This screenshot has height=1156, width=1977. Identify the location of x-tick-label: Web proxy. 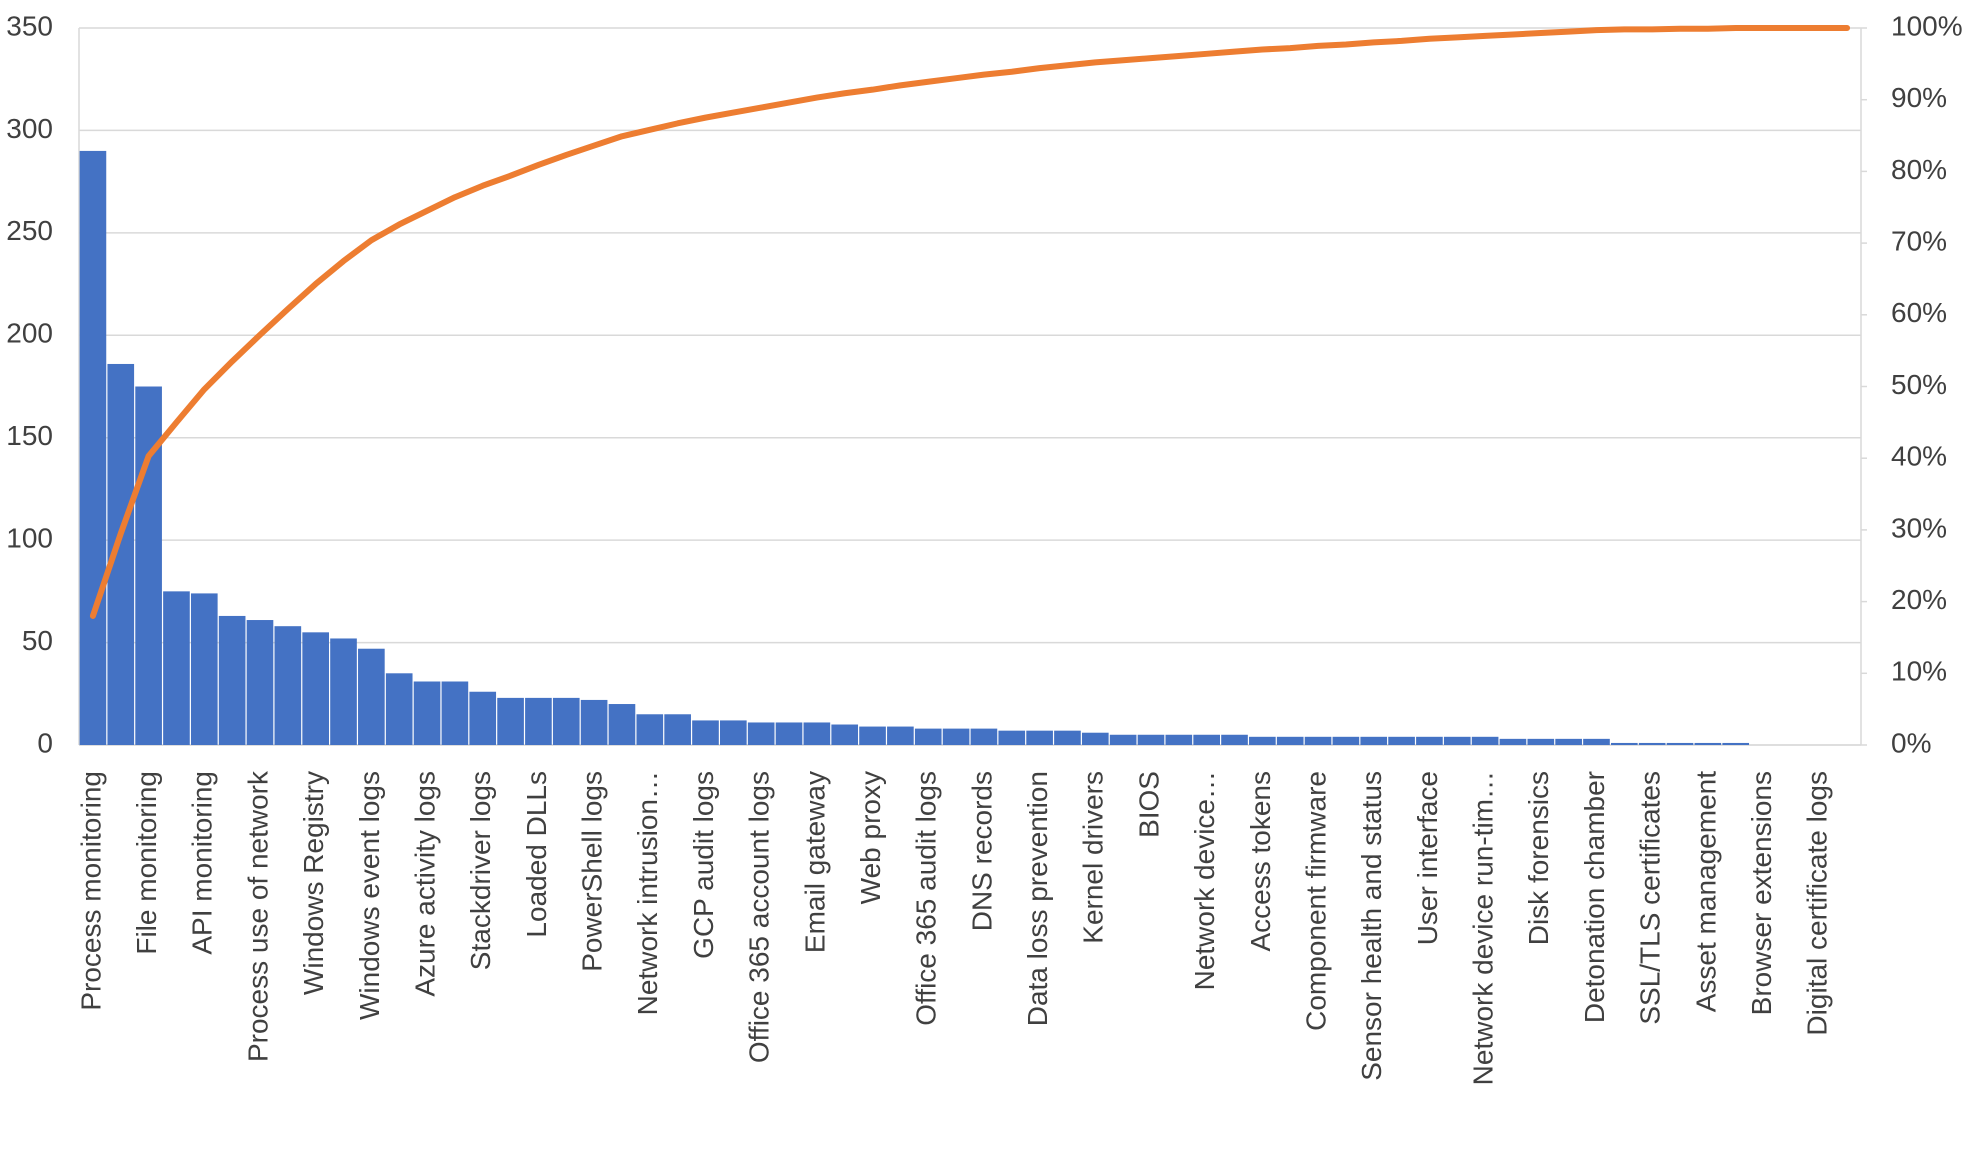
(870, 837).